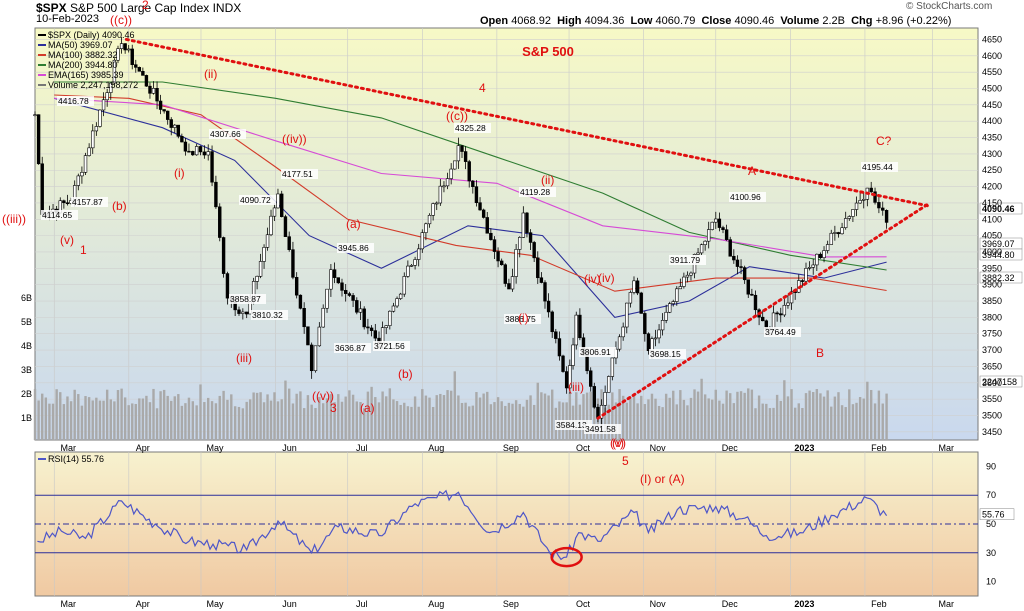 This screenshot has width=1024, height=611. Describe the element at coordinates (730, 604) in the screenshot. I see `rsi-x-tick-label: Dec` at that location.